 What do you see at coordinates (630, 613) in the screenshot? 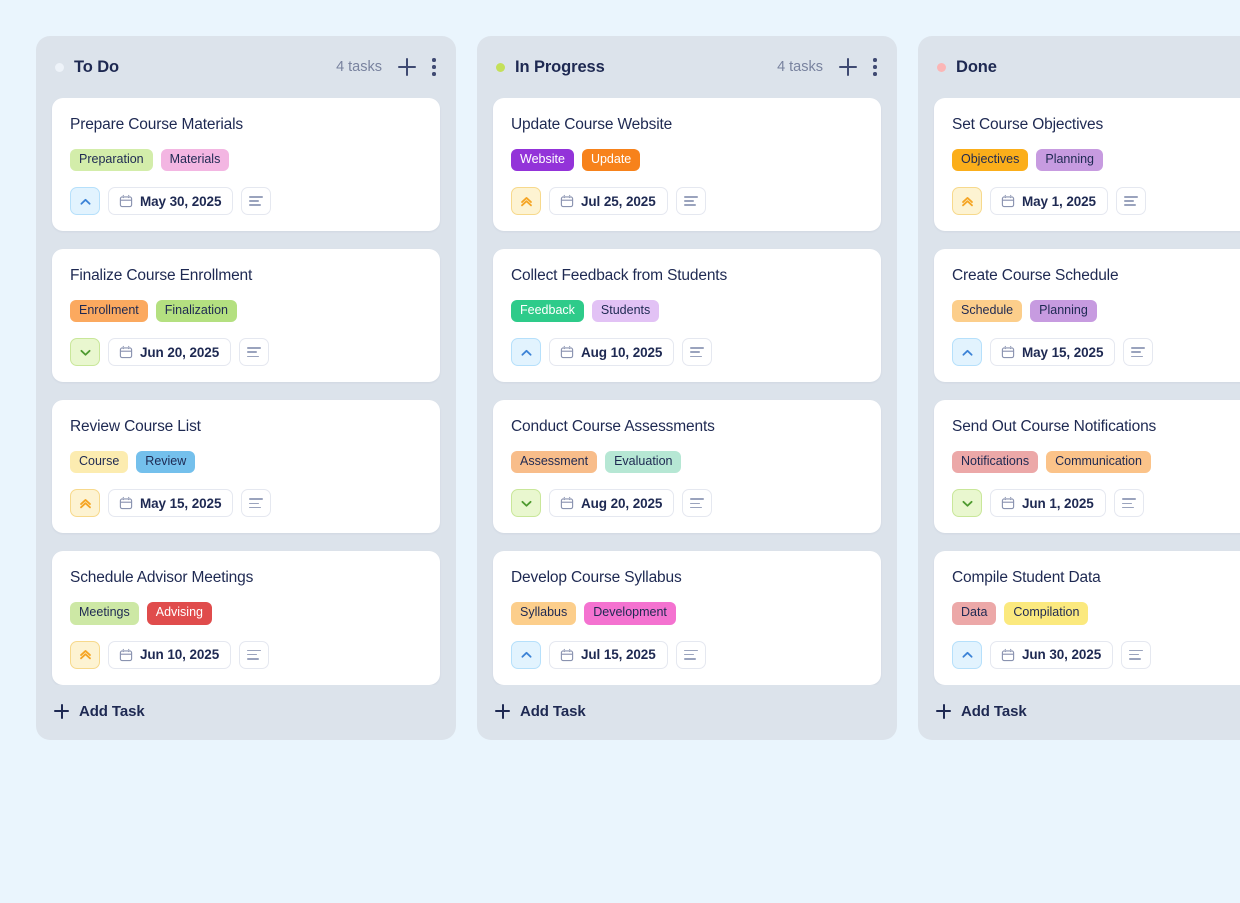
I see `task-tag: Development` at bounding box center [630, 613].